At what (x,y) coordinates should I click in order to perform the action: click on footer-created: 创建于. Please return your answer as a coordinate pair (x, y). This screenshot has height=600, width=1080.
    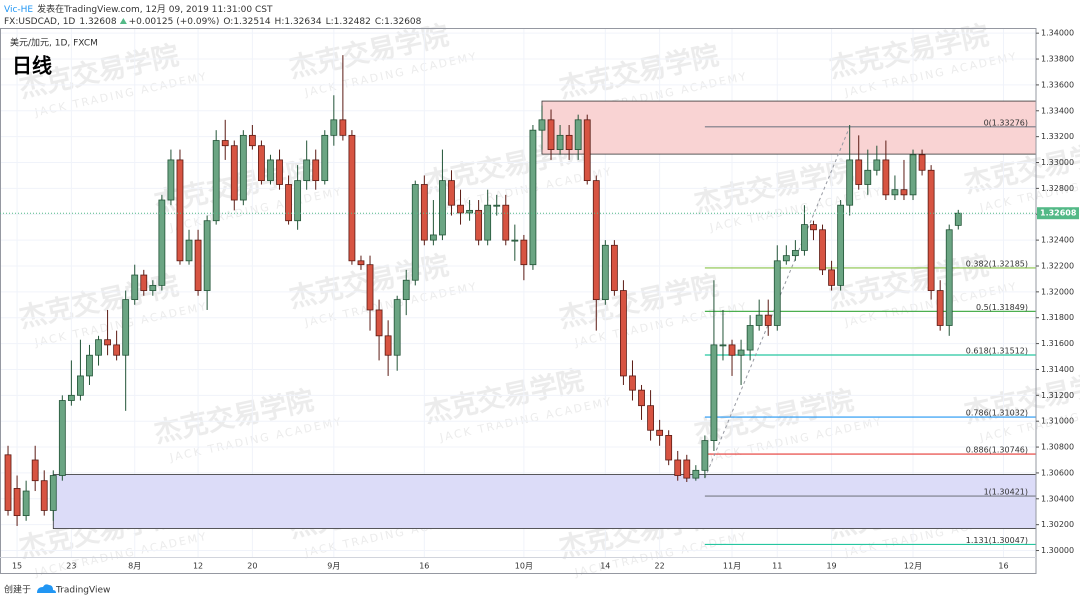
    Looking at the image, I should click on (17, 590).